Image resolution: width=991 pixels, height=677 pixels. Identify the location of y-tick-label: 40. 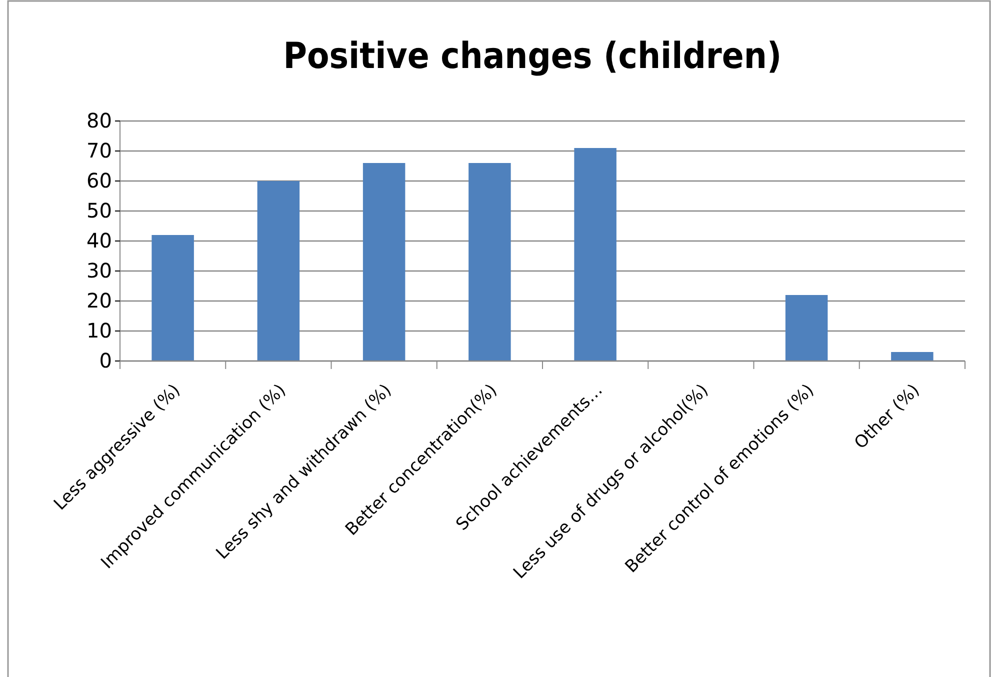
(99, 240).